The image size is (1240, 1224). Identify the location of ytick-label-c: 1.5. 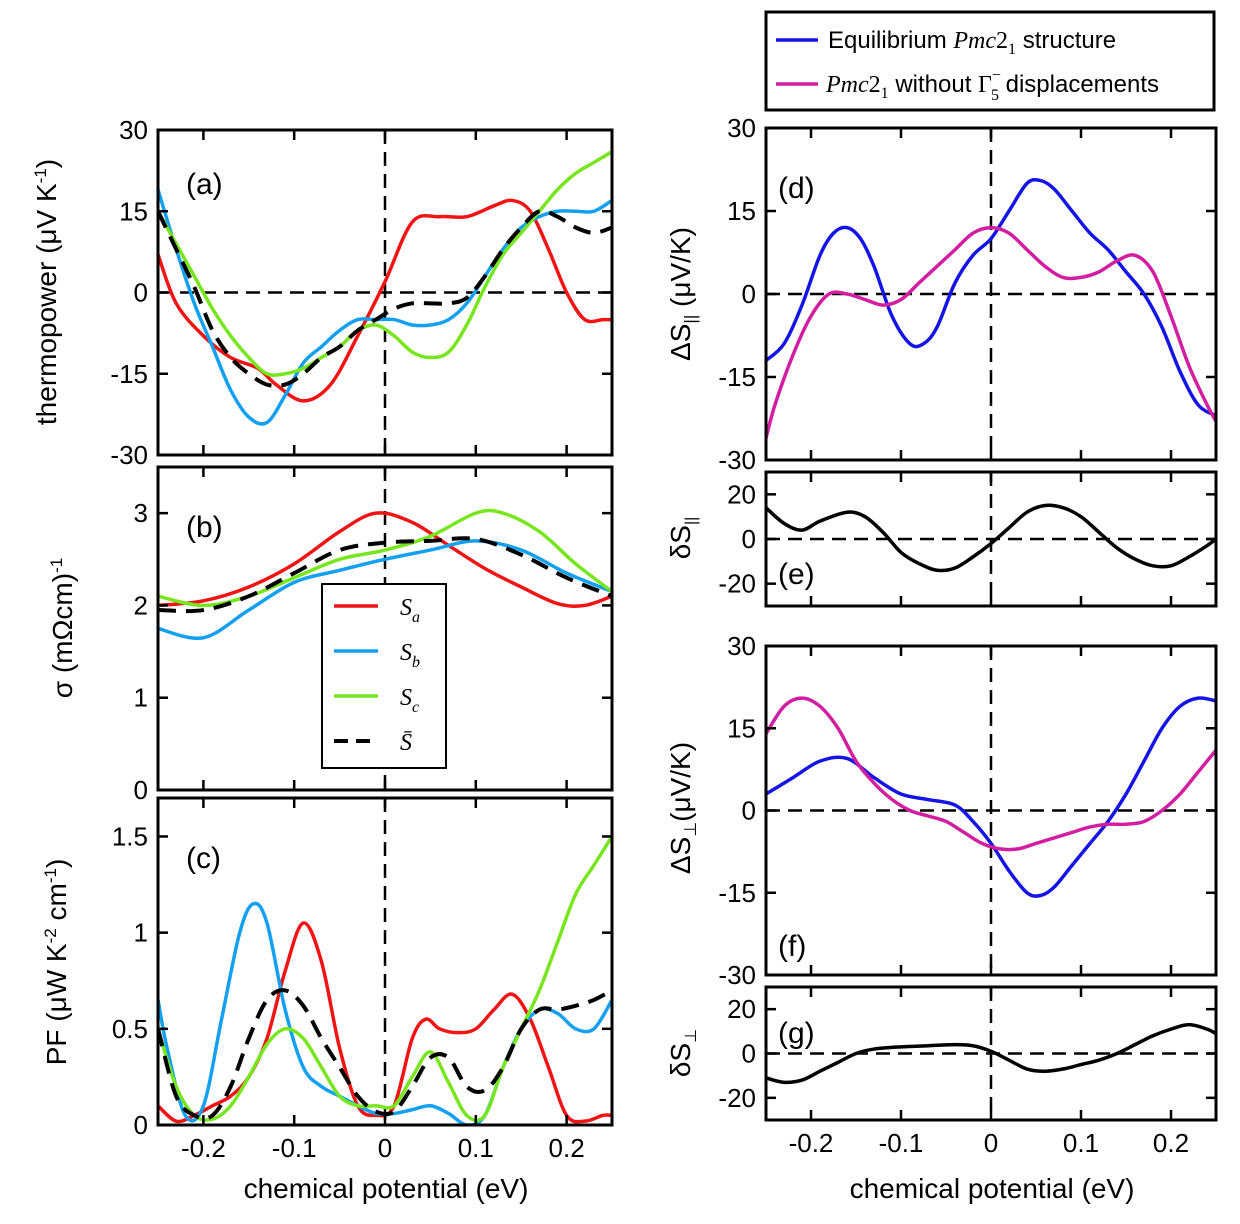
(130, 836).